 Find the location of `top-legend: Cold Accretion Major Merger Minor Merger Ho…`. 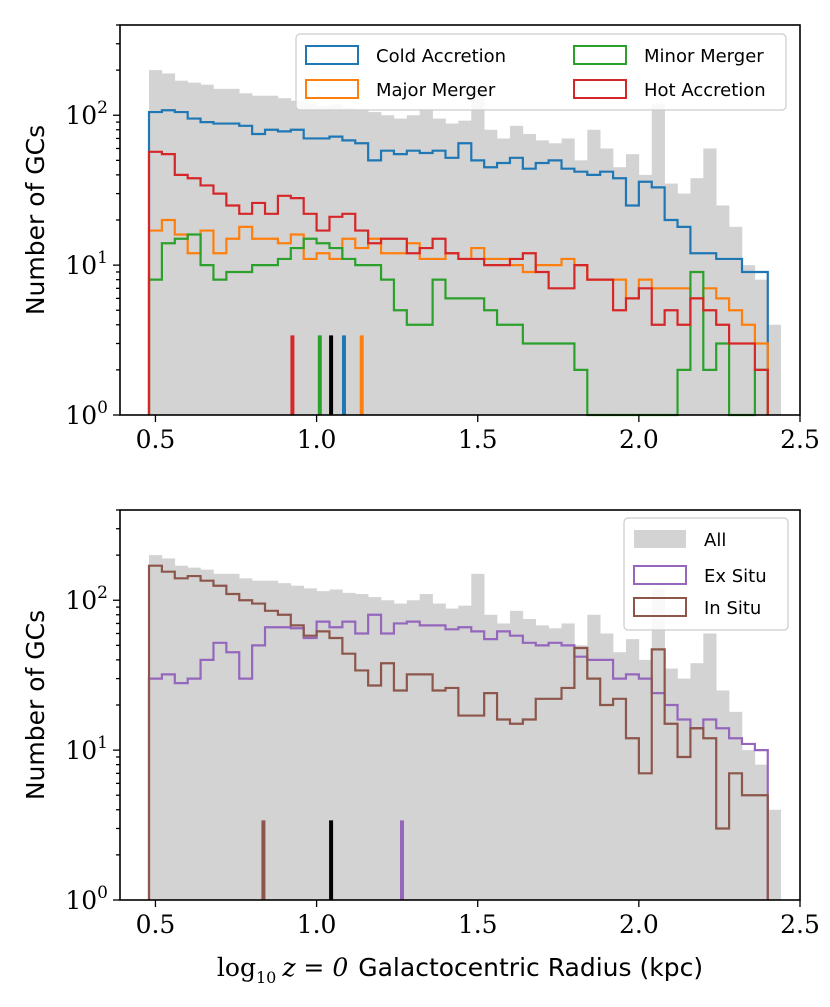

top-legend: Cold Accretion Major Merger Minor Merger Ho… is located at coordinates (541, 72).